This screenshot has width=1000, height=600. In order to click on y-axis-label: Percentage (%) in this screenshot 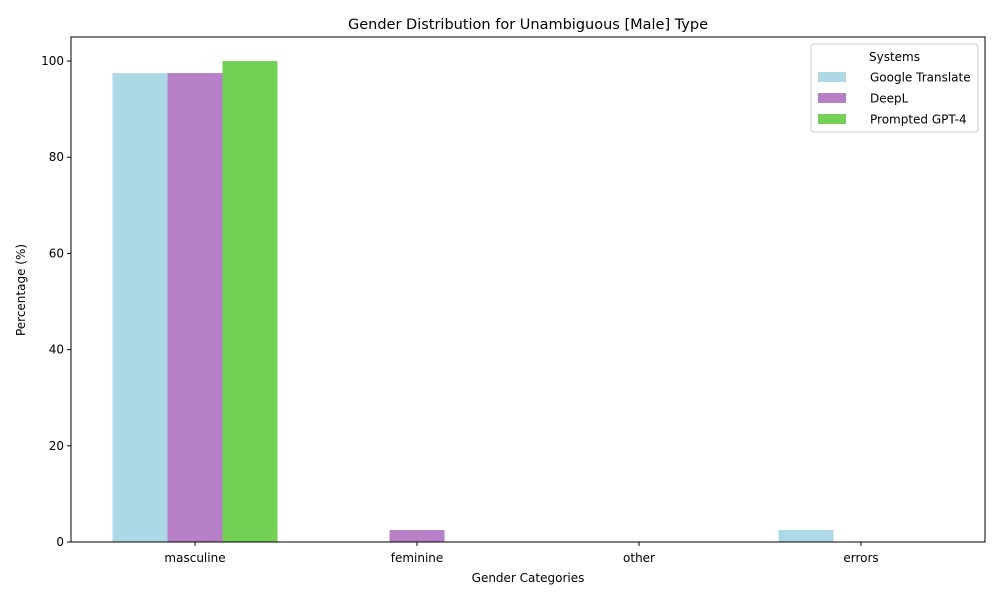, I will do `click(21, 290)`.